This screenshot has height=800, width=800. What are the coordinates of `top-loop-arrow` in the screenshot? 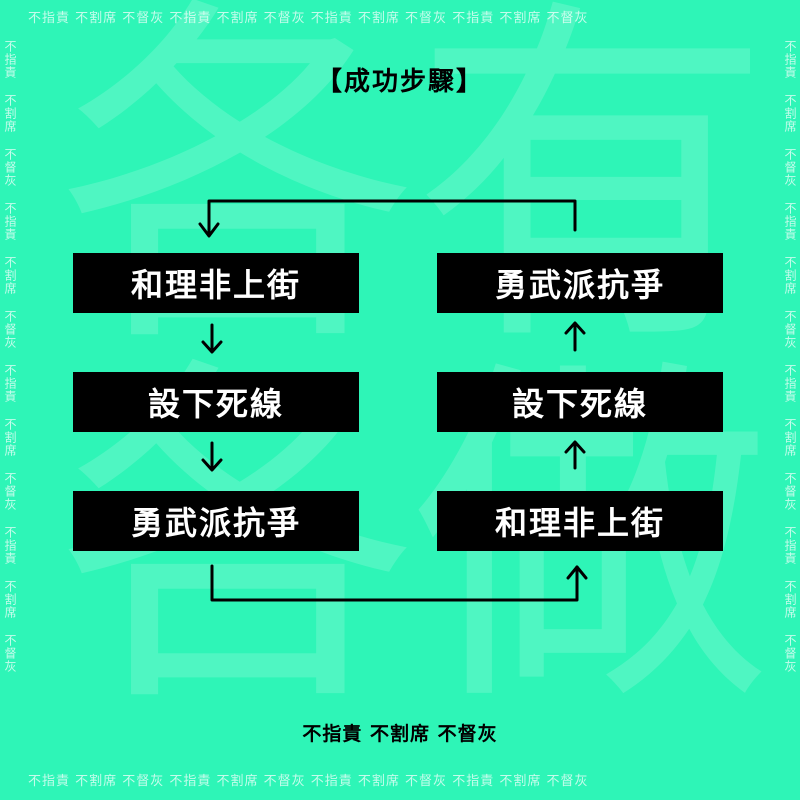 It's located at (392, 216).